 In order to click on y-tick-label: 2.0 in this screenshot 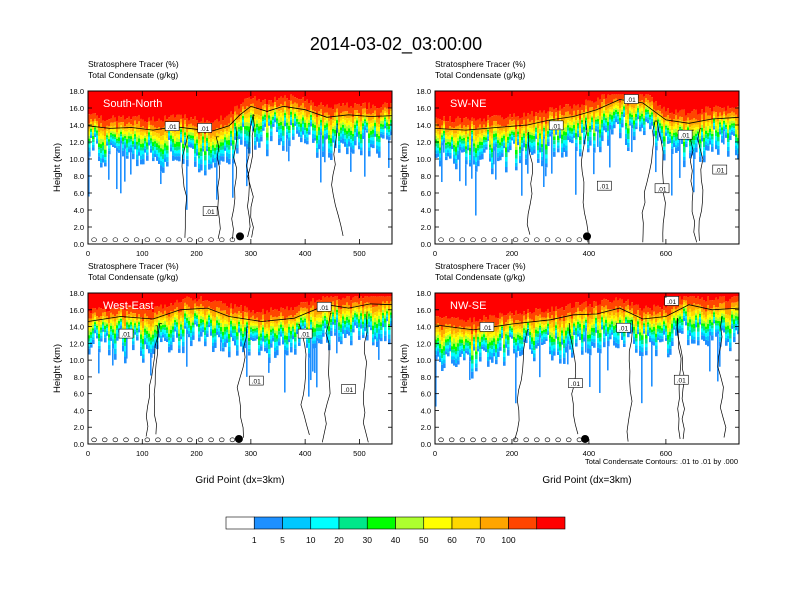, I will do `click(79, 227)`.